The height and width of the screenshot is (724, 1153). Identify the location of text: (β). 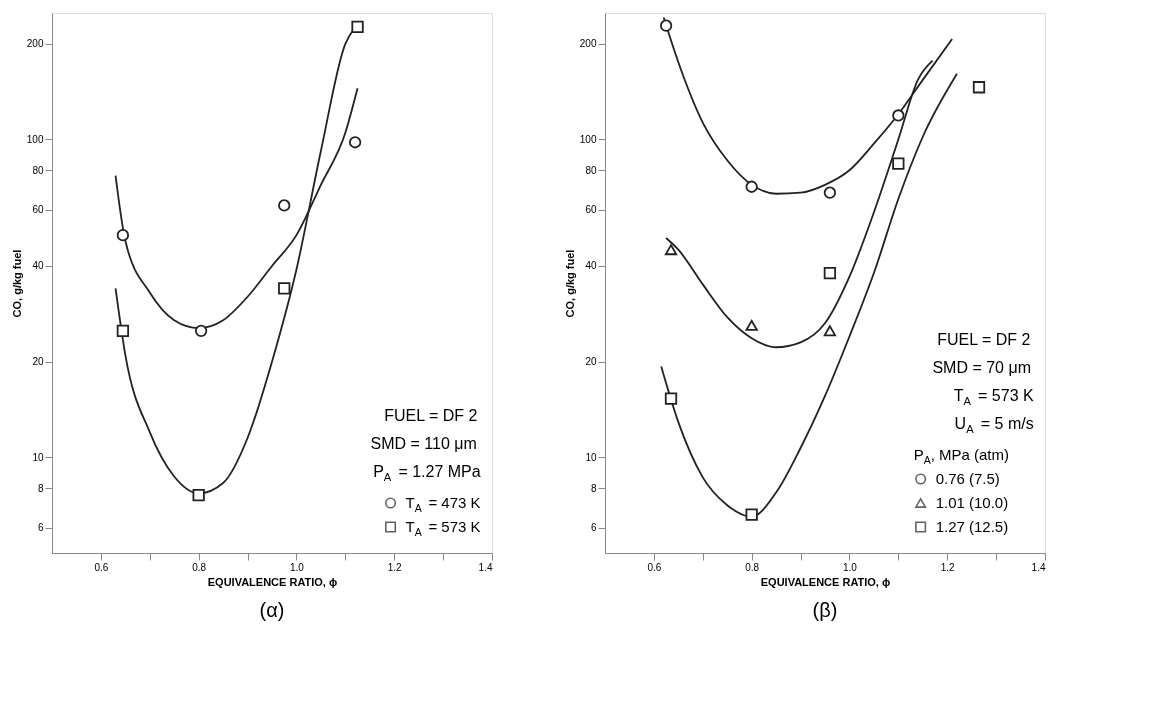
(825, 610).